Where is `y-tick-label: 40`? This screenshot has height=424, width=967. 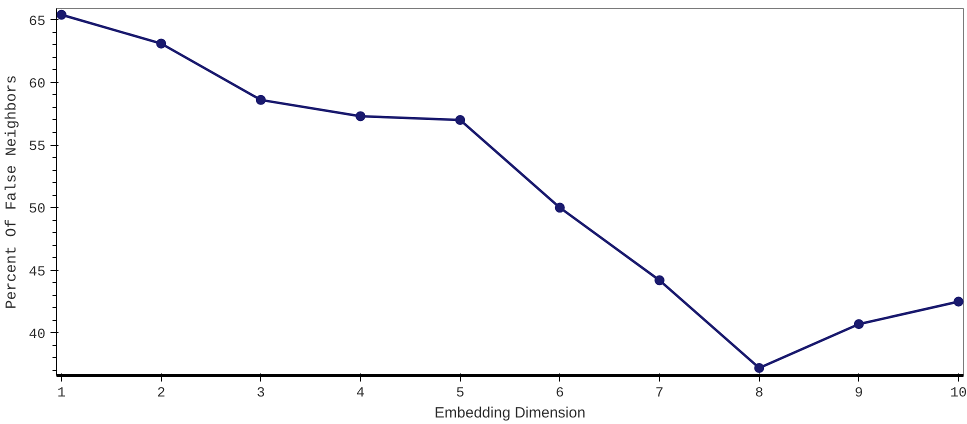 y-tick-label: 40 is located at coordinates (37, 334).